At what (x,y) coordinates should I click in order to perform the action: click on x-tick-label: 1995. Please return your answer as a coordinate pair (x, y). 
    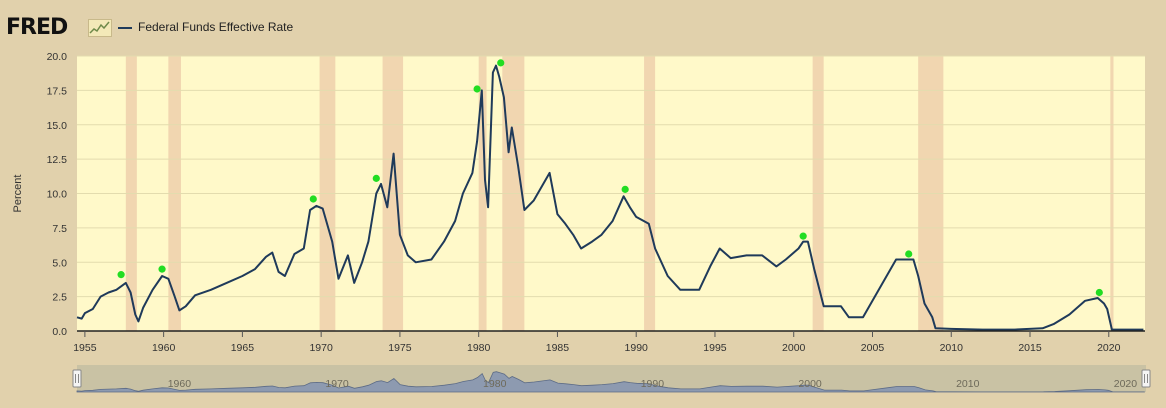
    Looking at the image, I should click on (715, 348).